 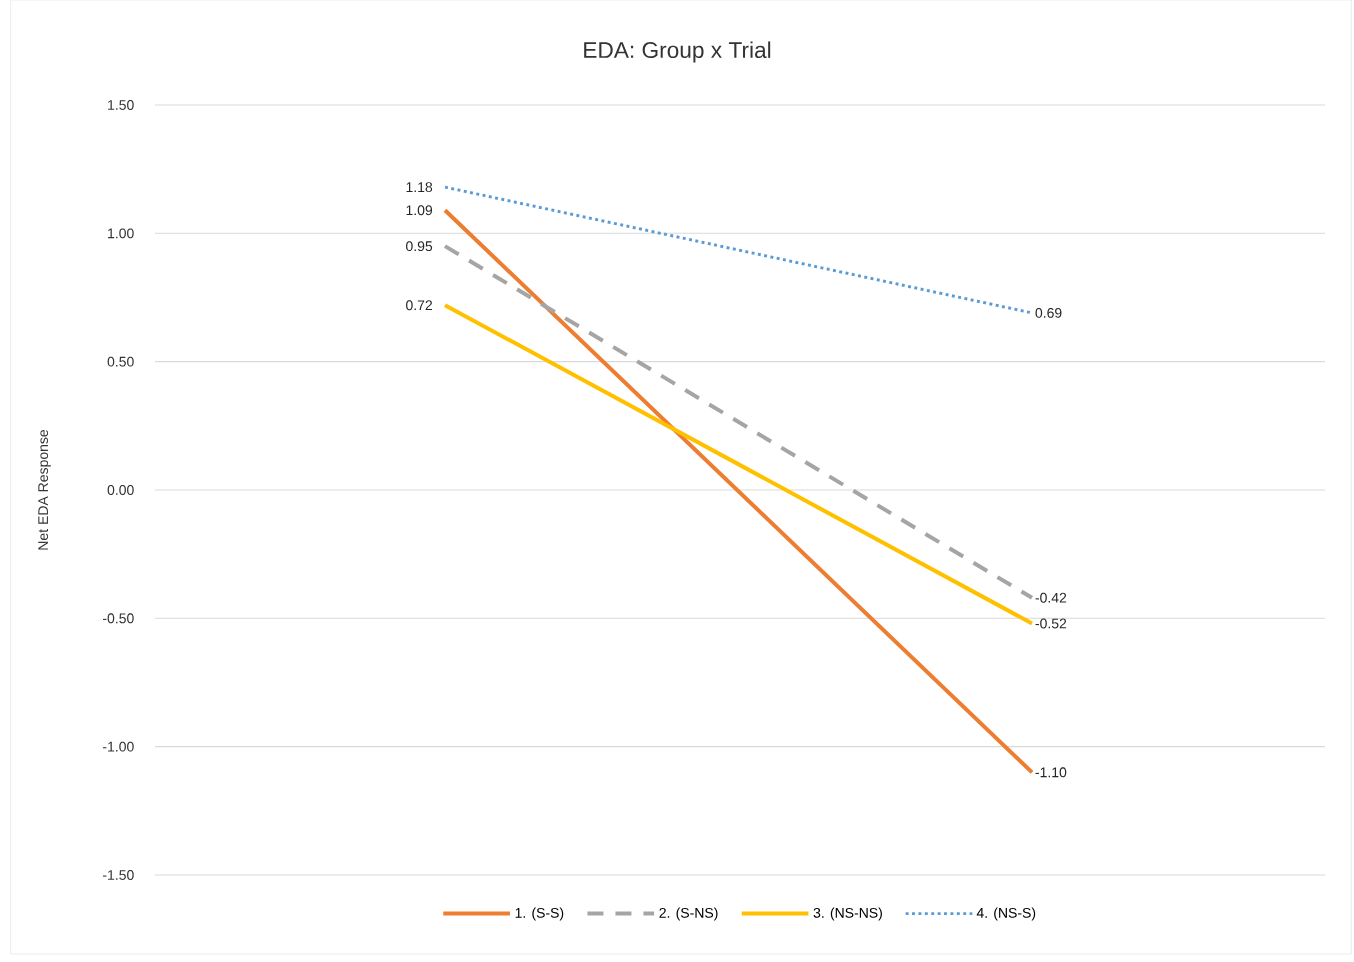 I want to click on chart-title: EDA: Group x Trial, so click(x=677, y=52).